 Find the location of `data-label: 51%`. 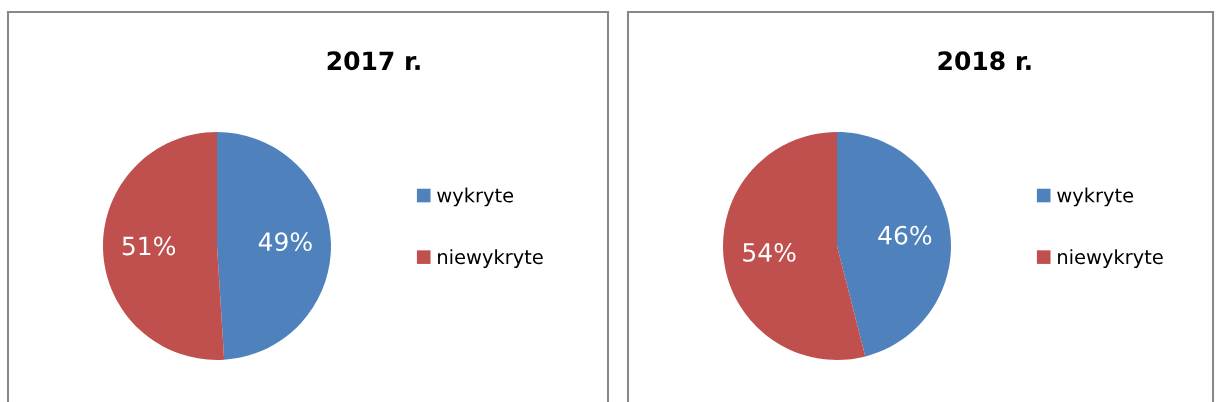

data-label: 51% is located at coordinates (149, 246).